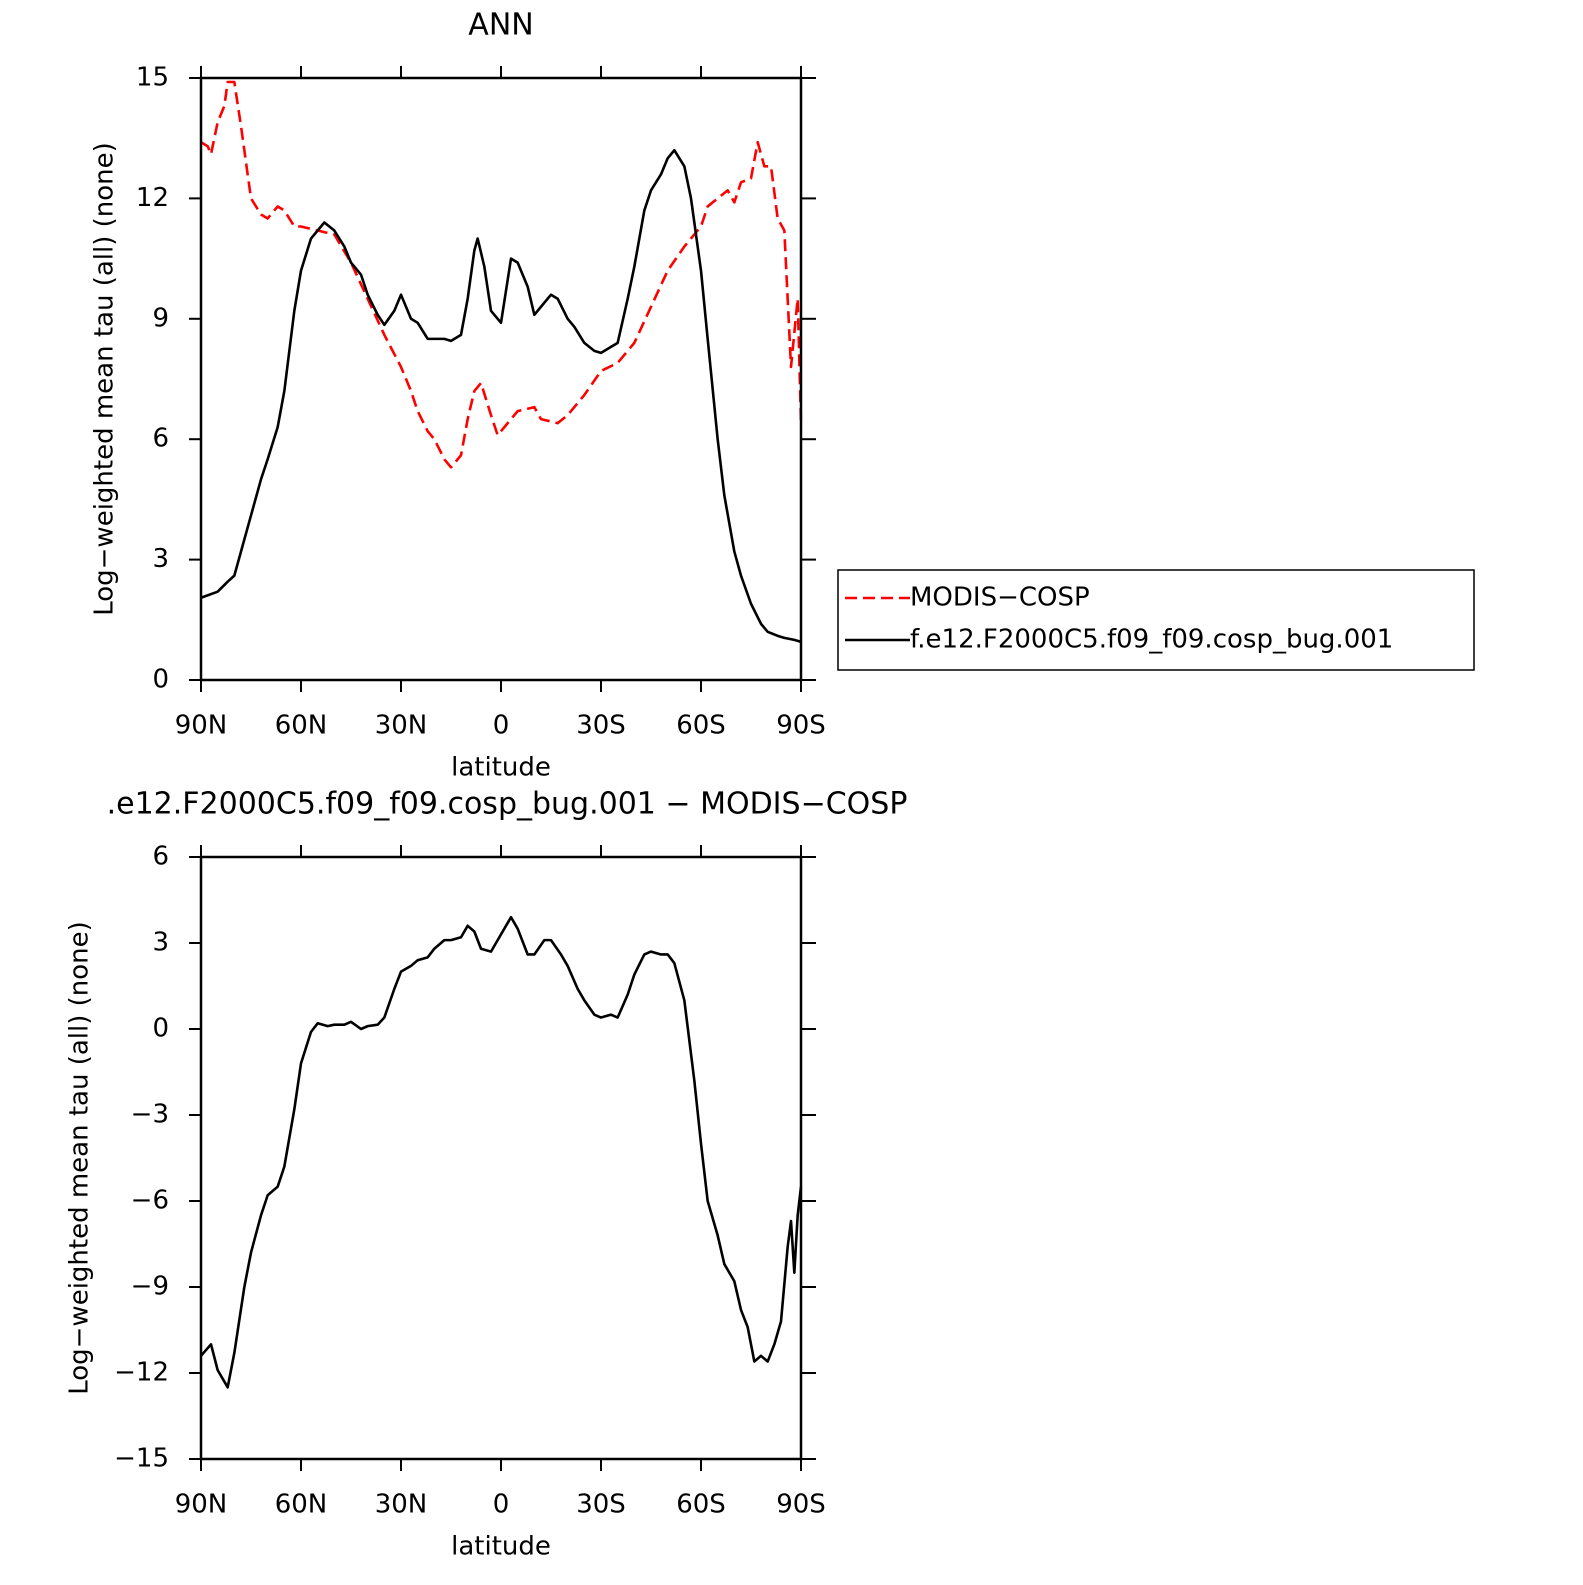 Image resolution: width=1583 pixels, height=1585 pixels. I want to click on legend-label: f.e12.F2000C5.f09_f09.cosp_bug.001, so click(1151, 640).